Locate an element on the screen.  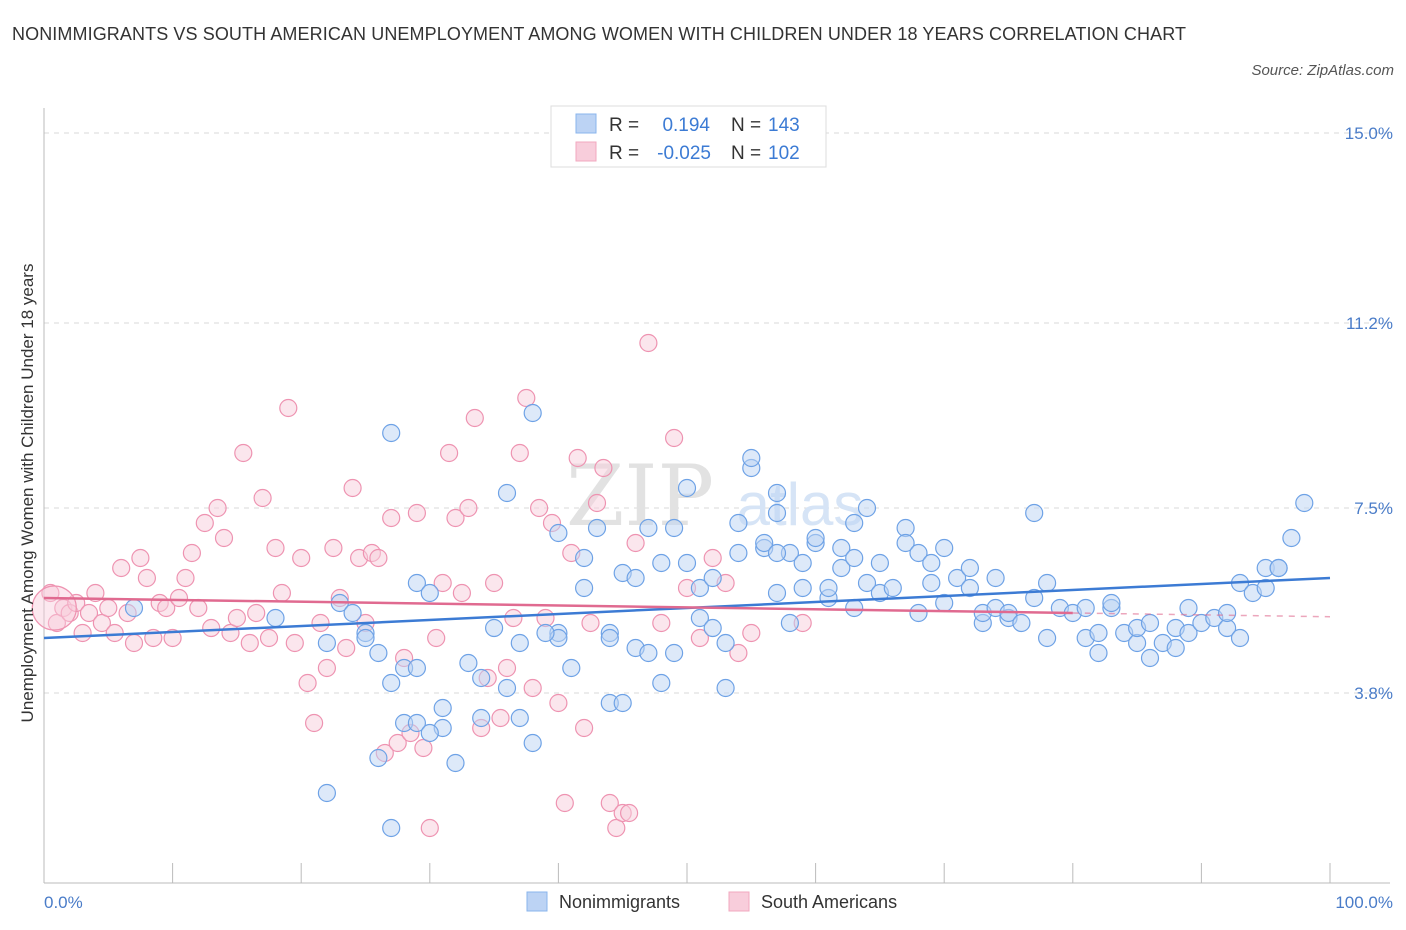
south-americans-trend-line is located at coordinates (558, 605).